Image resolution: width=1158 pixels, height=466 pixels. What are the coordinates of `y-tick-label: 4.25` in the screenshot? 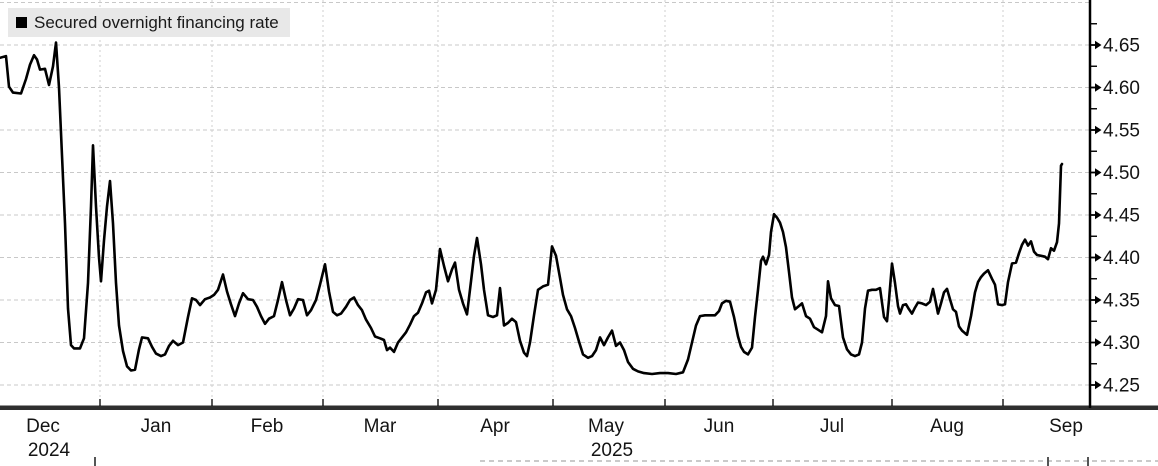 It's located at (1121, 386).